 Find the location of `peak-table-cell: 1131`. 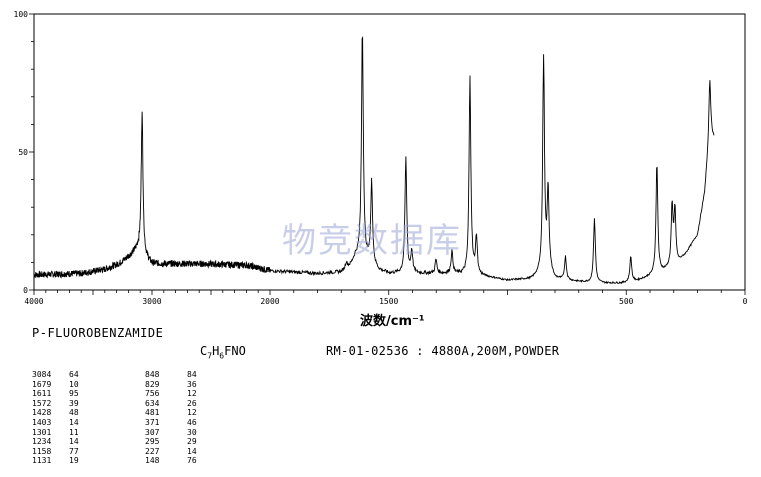

peak-table-cell: 1131 is located at coordinates (42, 461).